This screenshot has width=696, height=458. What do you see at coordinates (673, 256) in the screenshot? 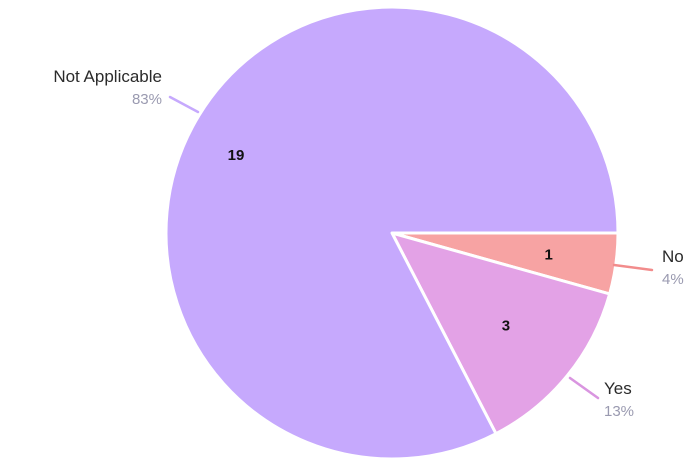
I see `slice-label-no: No` at bounding box center [673, 256].